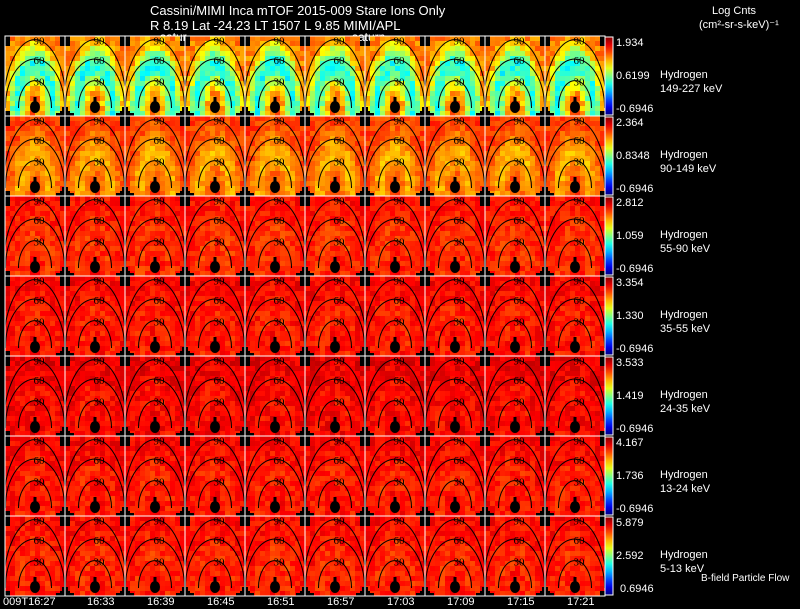 The image size is (800, 609). What do you see at coordinates (155, 179) in the screenshot?
I see `saturn-icon-stem` at bounding box center [155, 179].